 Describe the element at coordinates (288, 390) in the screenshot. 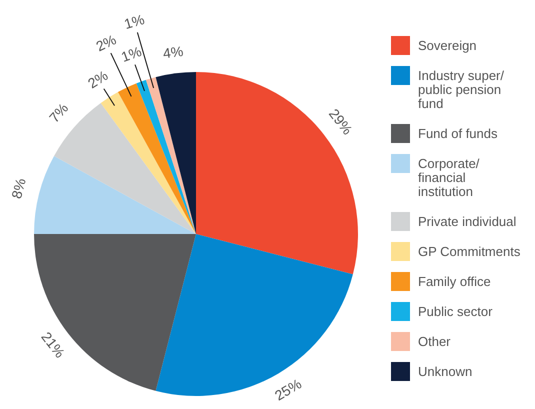

I see `data-label: 25%` at that location.